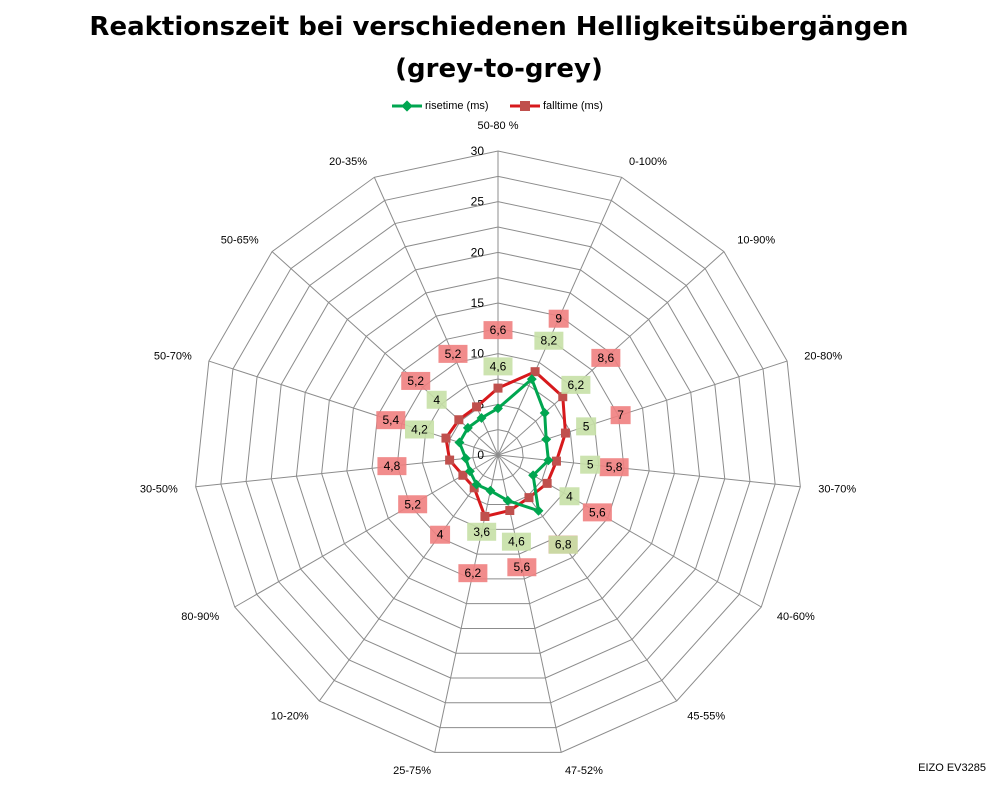 This screenshot has height=786, width=998. Describe the element at coordinates (407, 106) in the screenshot. I see `risetime-legend-marker` at that location.